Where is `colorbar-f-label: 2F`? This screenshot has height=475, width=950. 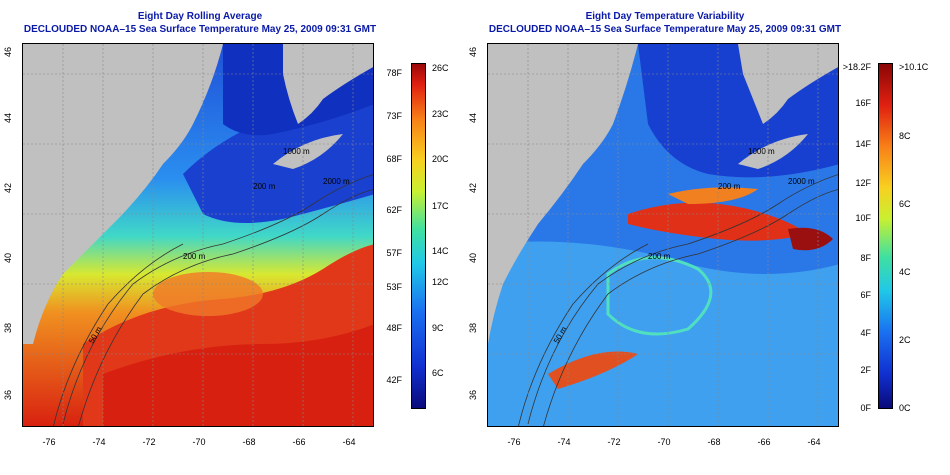 colorbar-f-label: 2F is located at coordinates (865, 370).